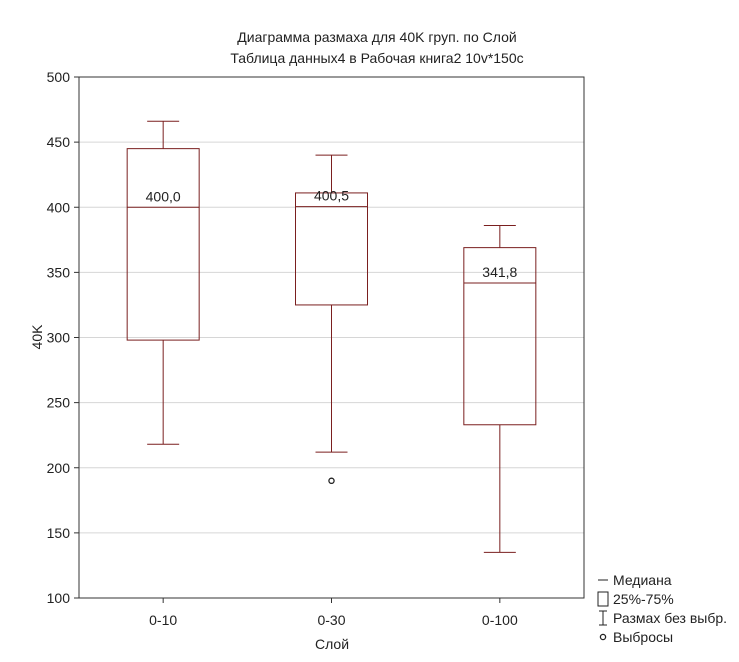 The image size is (739, 662). Describe the element at coordinates (59, 272) in the screenshot. I see `y-tick-label: 350` at that location.